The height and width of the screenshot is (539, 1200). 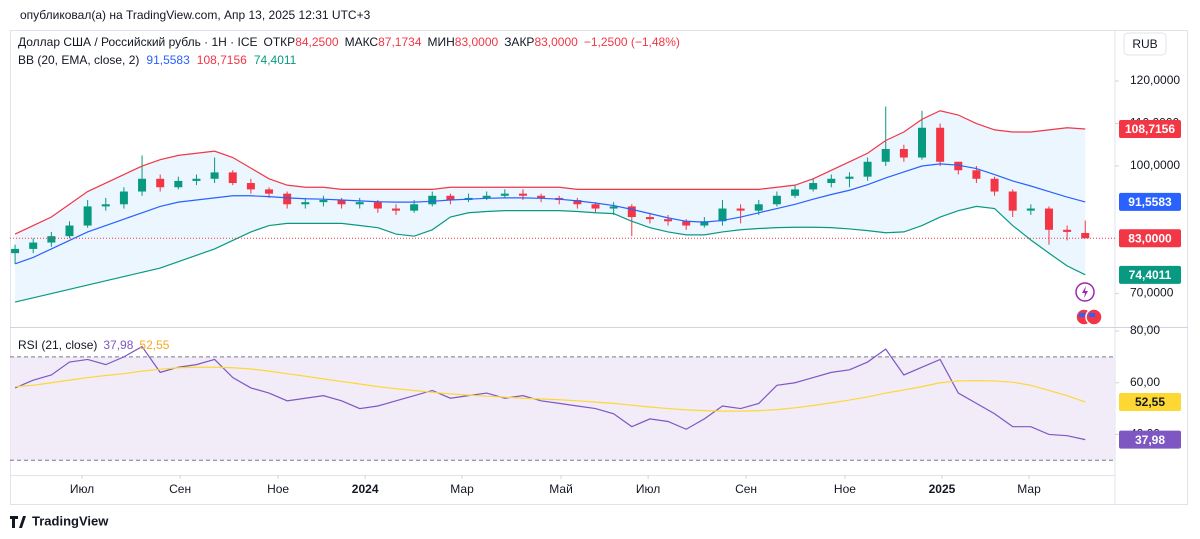 What do you see at coordinates (1152, 293) in the screenshot?
I see `y-tick-label: 70,0000` at bounding box center [1152, 293].